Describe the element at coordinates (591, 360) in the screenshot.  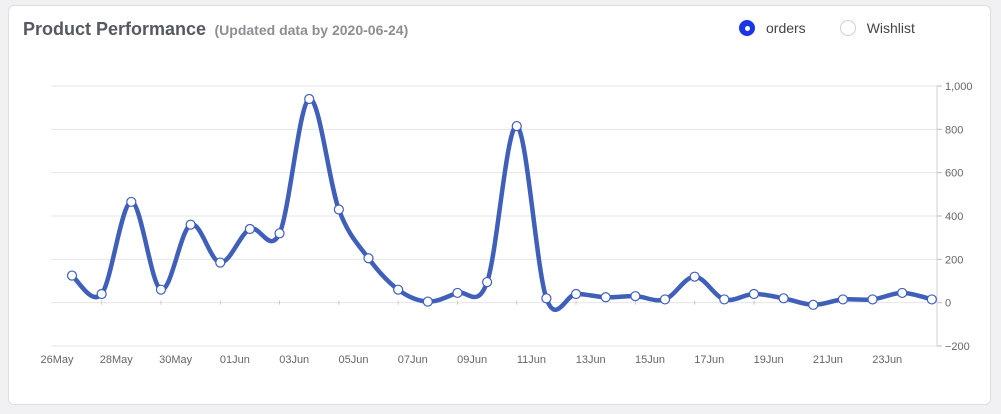
I see `x-tick-label: 13Jun` at that location.